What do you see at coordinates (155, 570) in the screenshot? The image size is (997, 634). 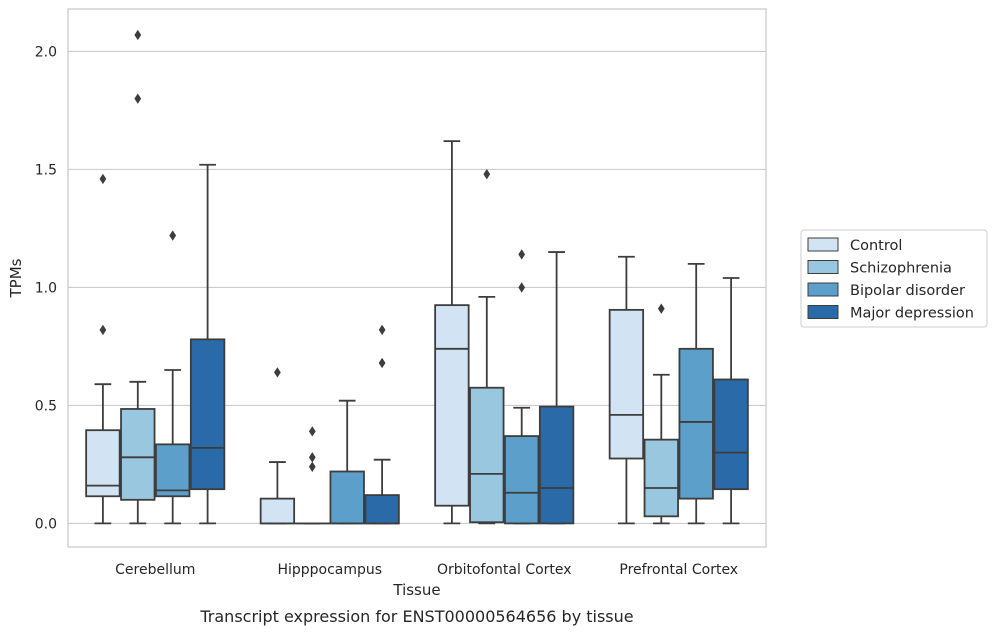 I see `x-tick-label: Cerebellum` at bounding box center [155, 570].